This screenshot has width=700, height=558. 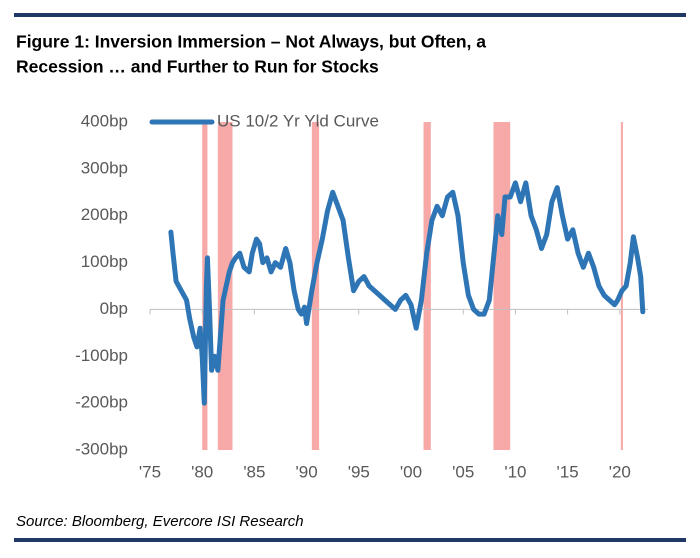 I want to click on x-tick-label: '00, so click(x=411, y=471).